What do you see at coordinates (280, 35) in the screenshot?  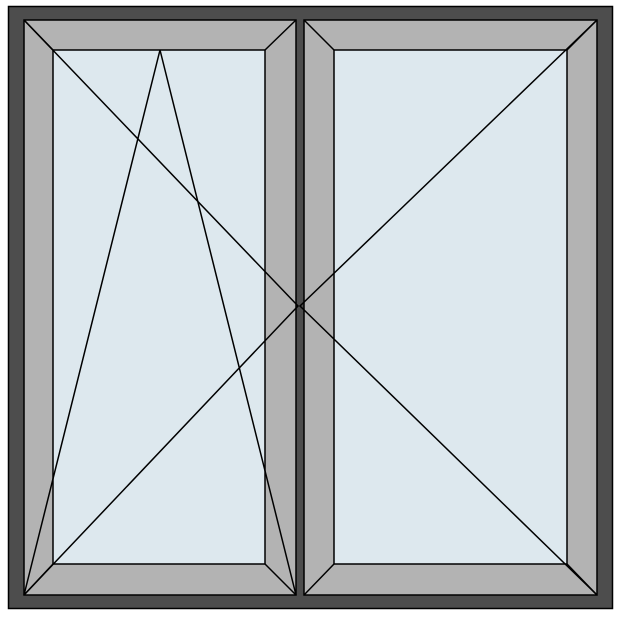 I see `left-sash-corner-miter-tr` at bounding box center [280, 35].